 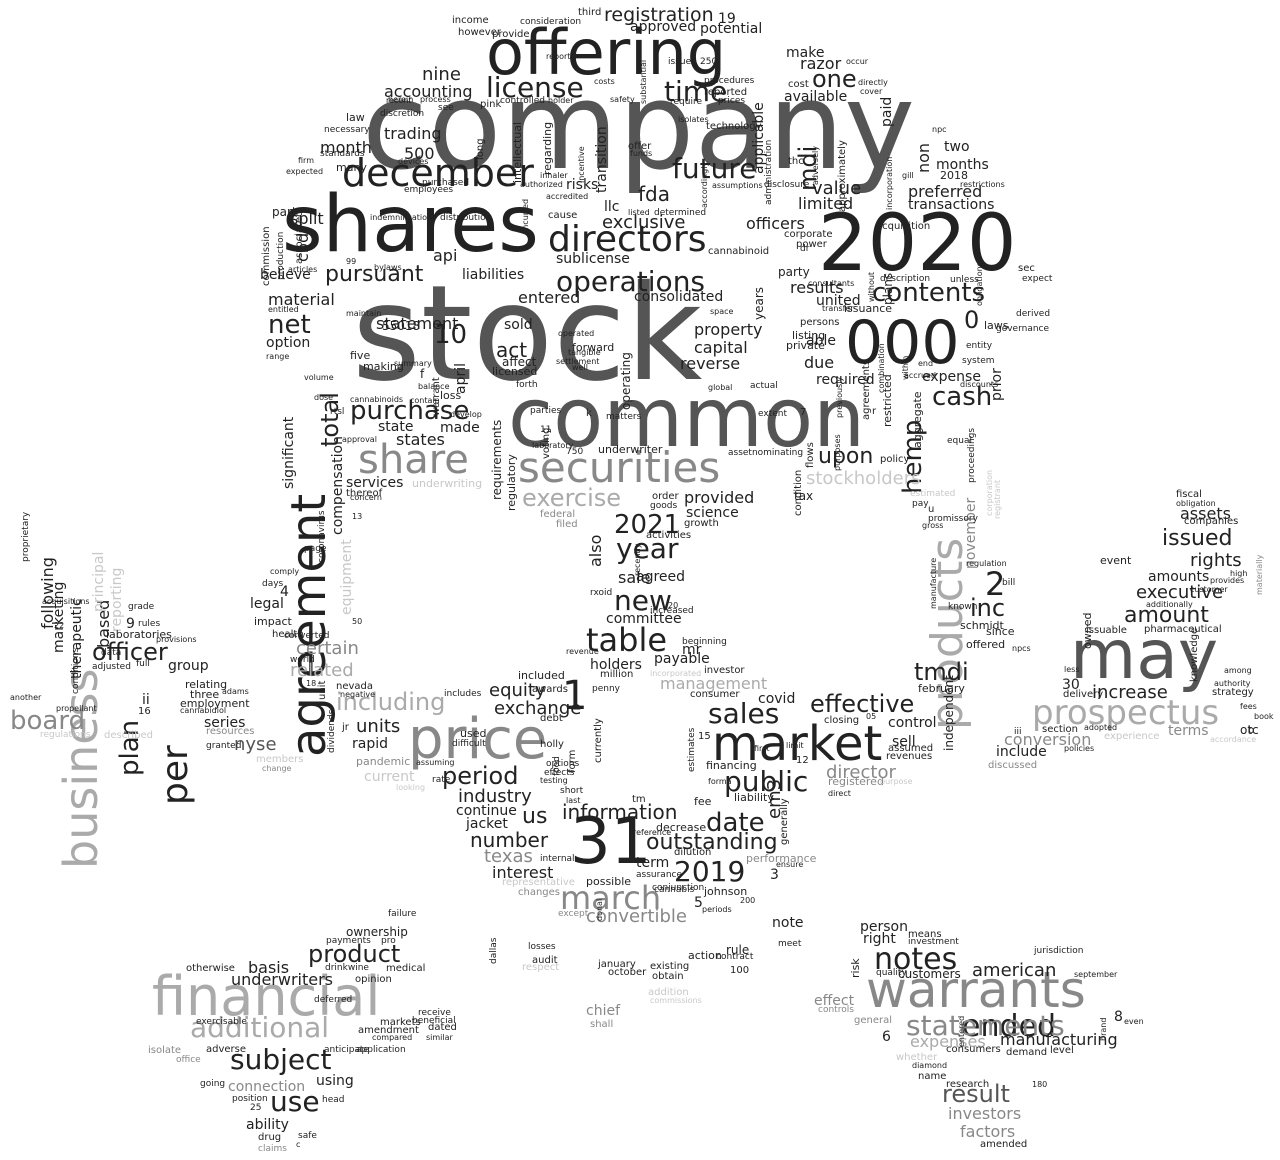 I want to click on cloud-word-approved: approved, so click(x=663, y=27).